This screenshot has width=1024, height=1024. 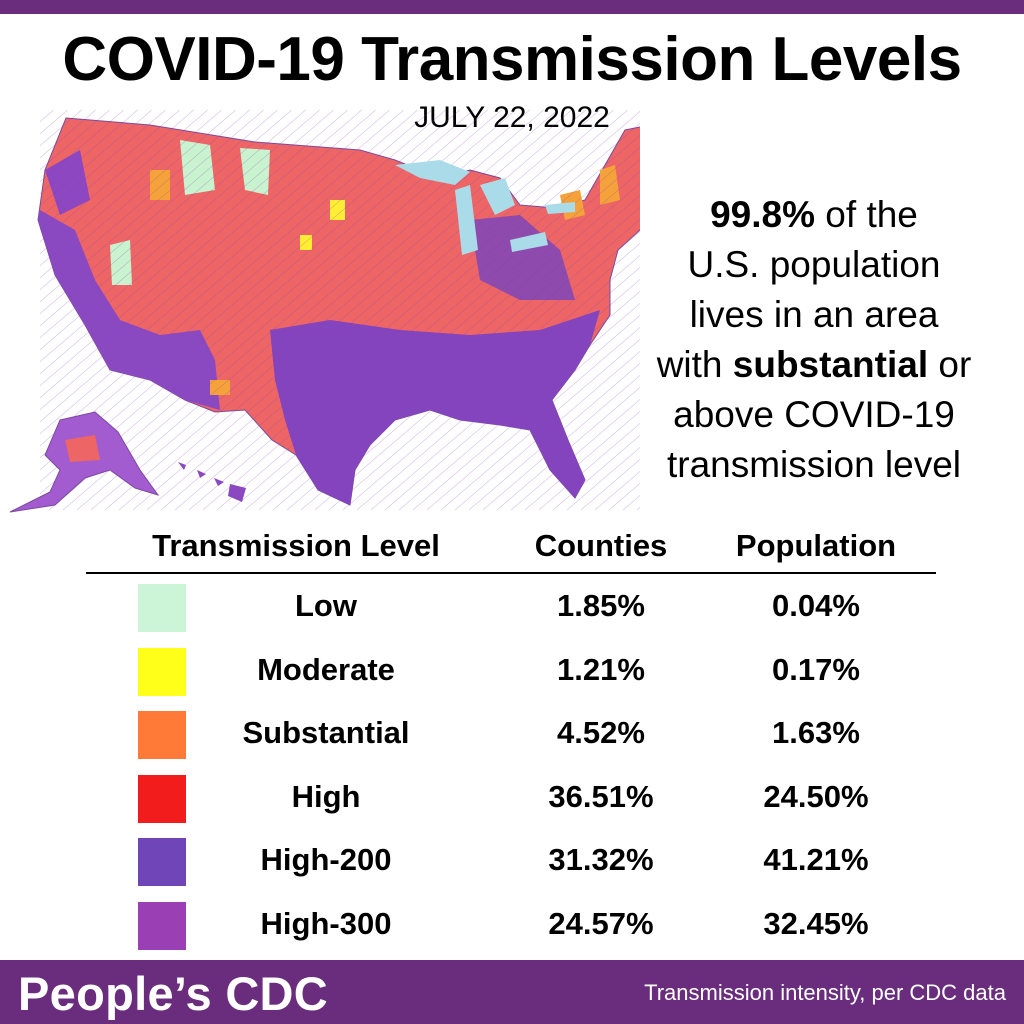 What do you see at coordinates (326, 669) in the screenshot?
I see `level-label: Moderate` at bounding box center [326, 669].